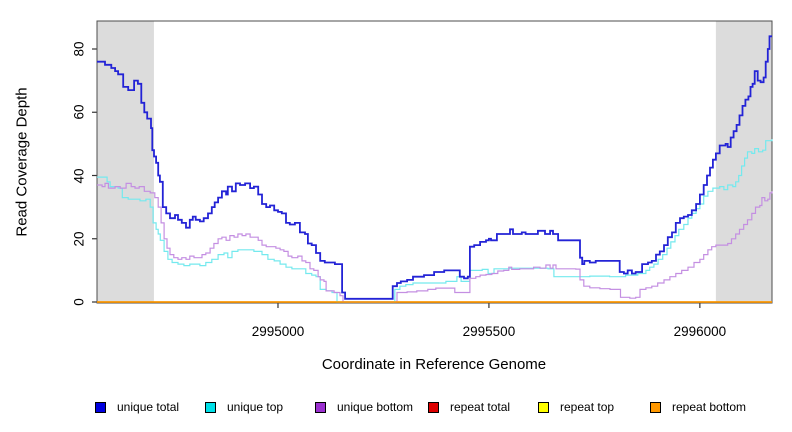 Image resolution: width=792 pixels, height=432 pixels. Describe the element at coordinates (79, 175) in the screenshot. I see `y-tick-label: 40` at that location.